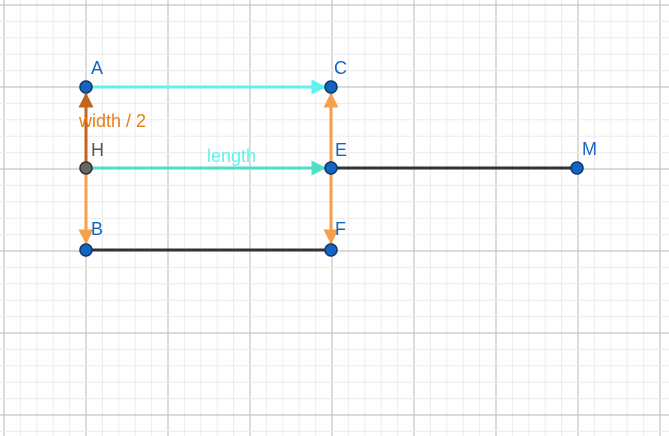 This screenshot has height=436, width=669. Describe the element at coordinates (577, 168) in the screenshot. I see `point-m` at that location.